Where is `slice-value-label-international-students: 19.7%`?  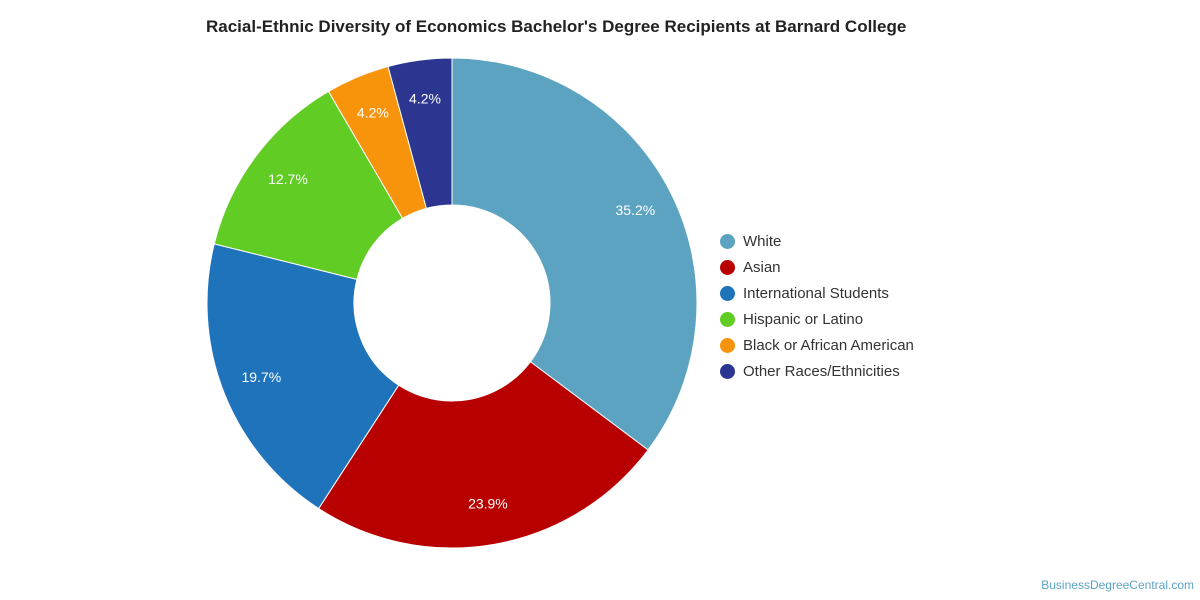 slice-value-label-international-students: 19.7% is located at coordinates (261, 377).